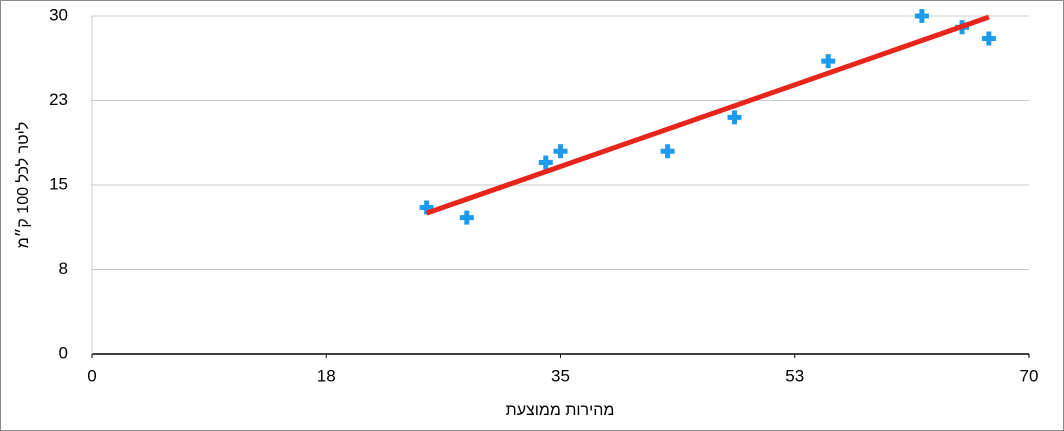 The height and width of the screenshot is (431, 1064). I want to click on y-tick-label: 23, so click(58, 99).